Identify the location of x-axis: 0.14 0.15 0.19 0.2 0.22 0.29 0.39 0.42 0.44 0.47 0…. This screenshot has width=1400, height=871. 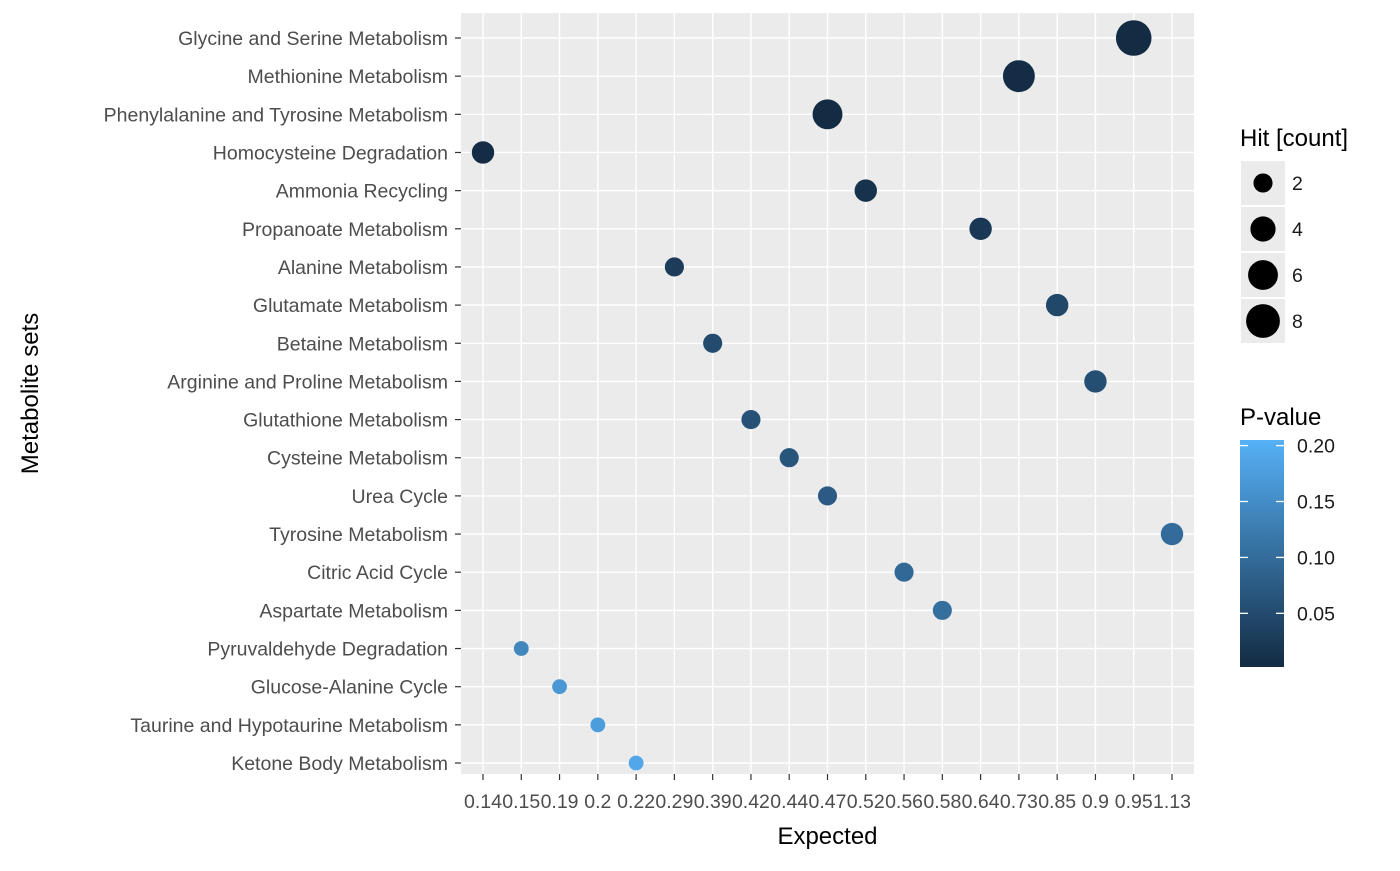
(827, 793).